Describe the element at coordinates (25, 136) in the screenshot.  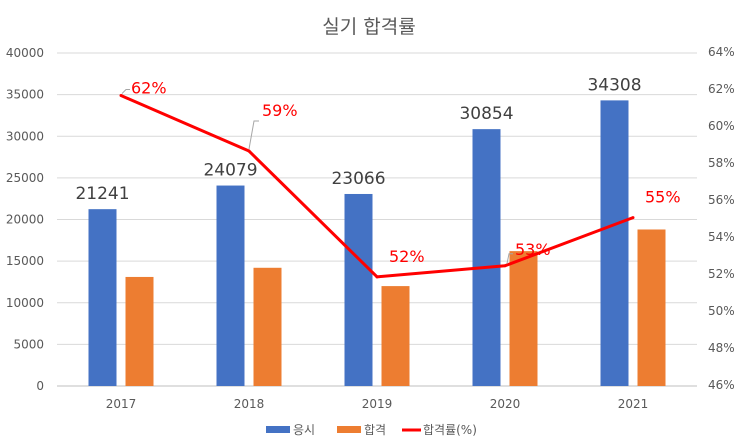
I see `left-tick-label: 30000` at that location.